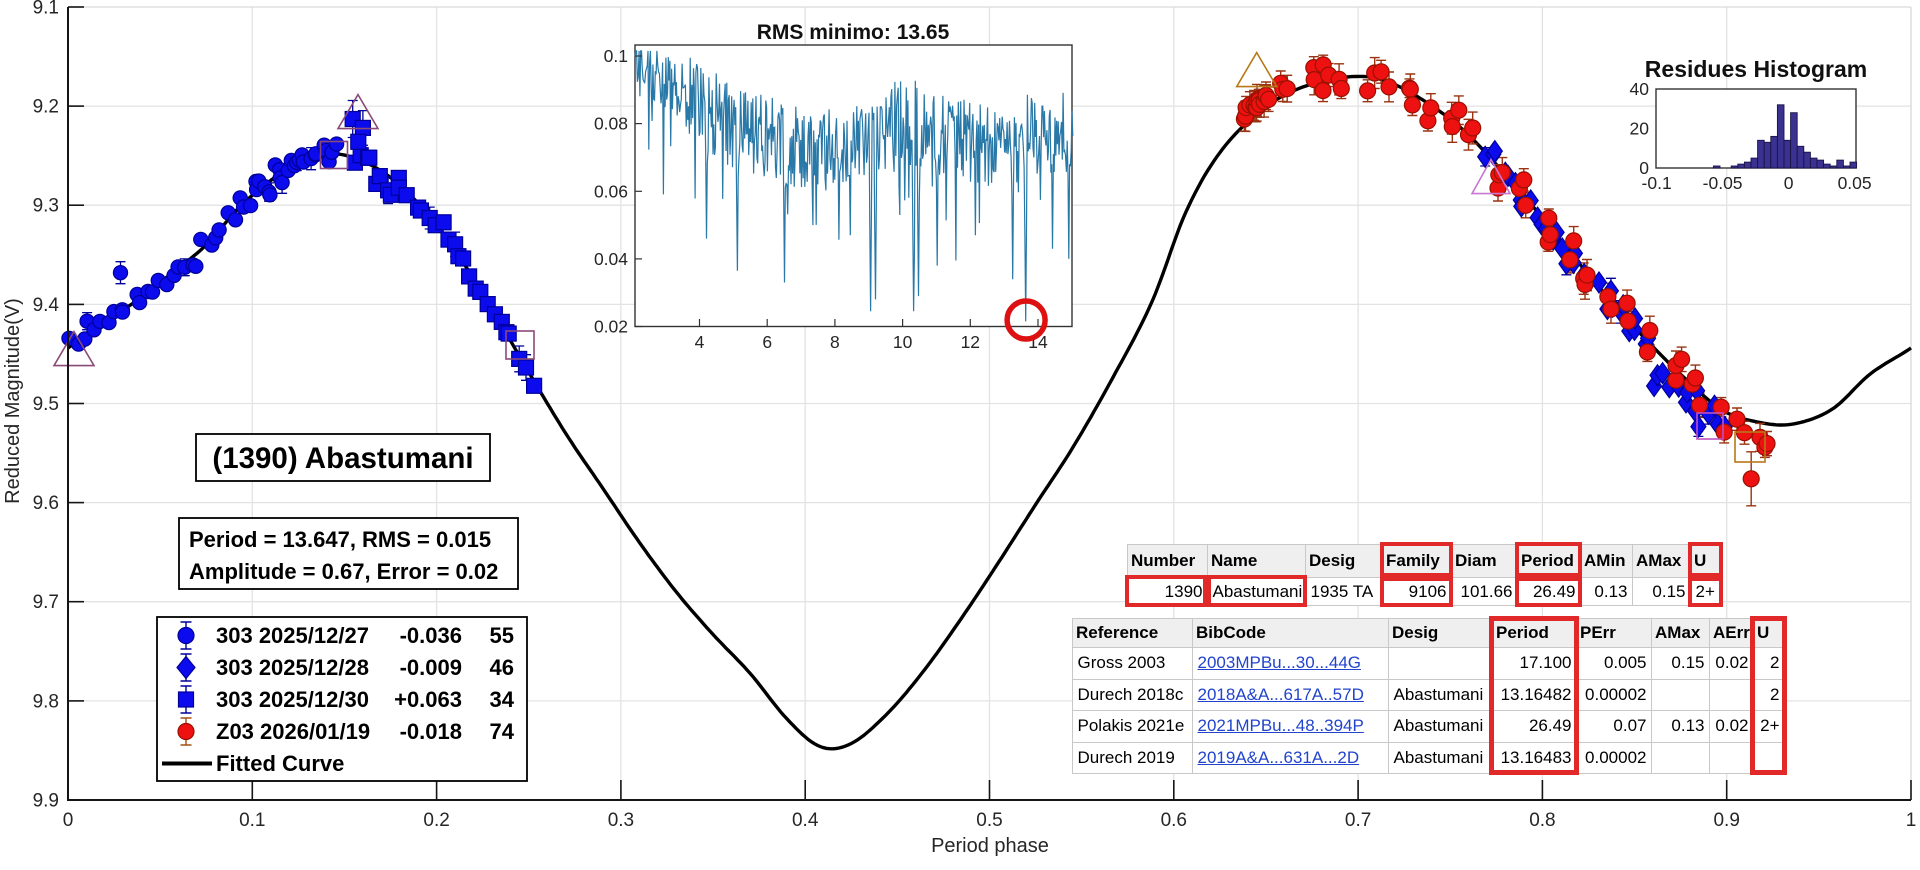 The width and height of the screenshot is (1920, 870). What do you see at coordinates (1174, 820) in the screenshot?
I see `svg-text: 0.6` at bounding box center [1174, 820].